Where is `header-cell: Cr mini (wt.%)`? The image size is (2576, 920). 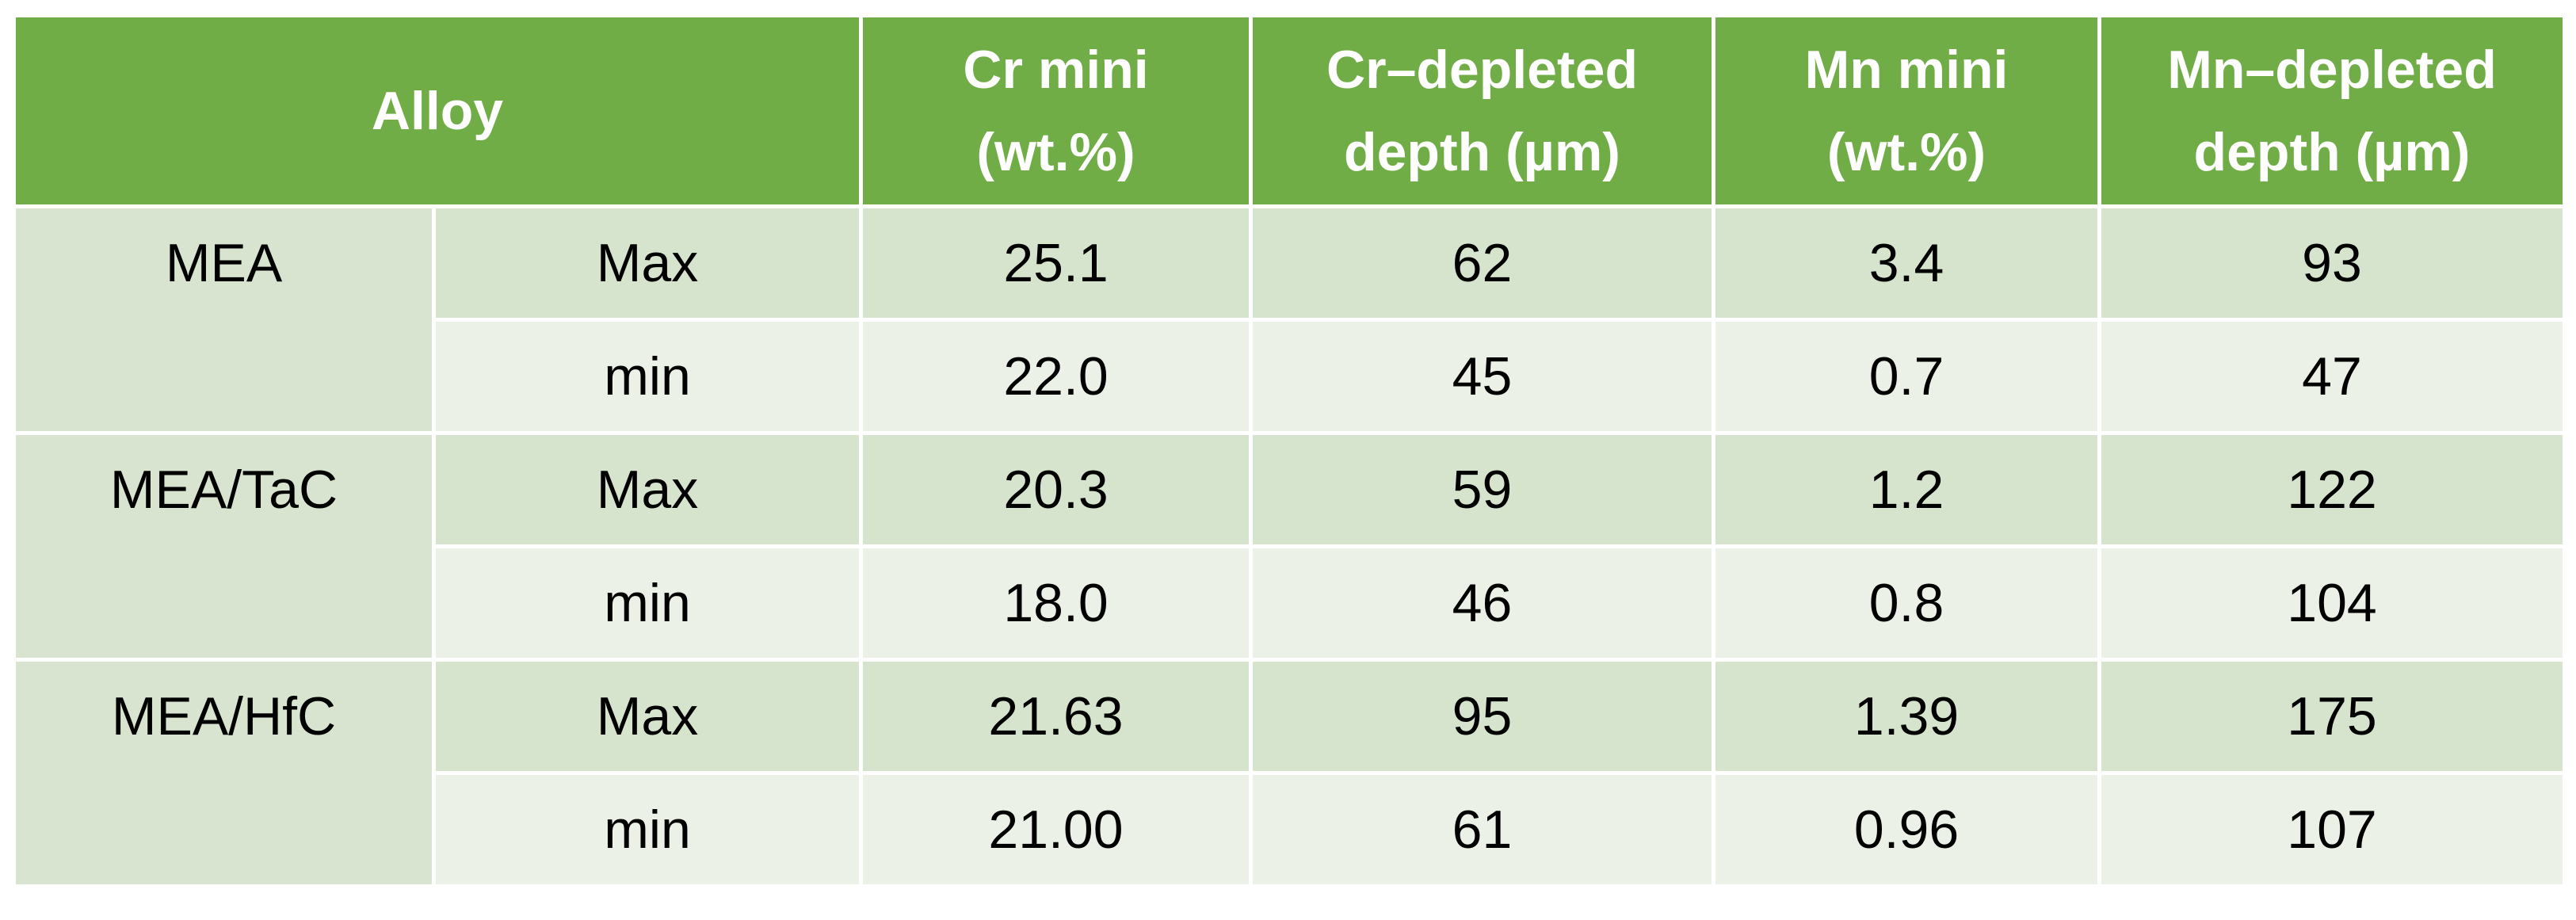
header-cell: Cr mini (wt.%) is located at coordinates (1056, 110).